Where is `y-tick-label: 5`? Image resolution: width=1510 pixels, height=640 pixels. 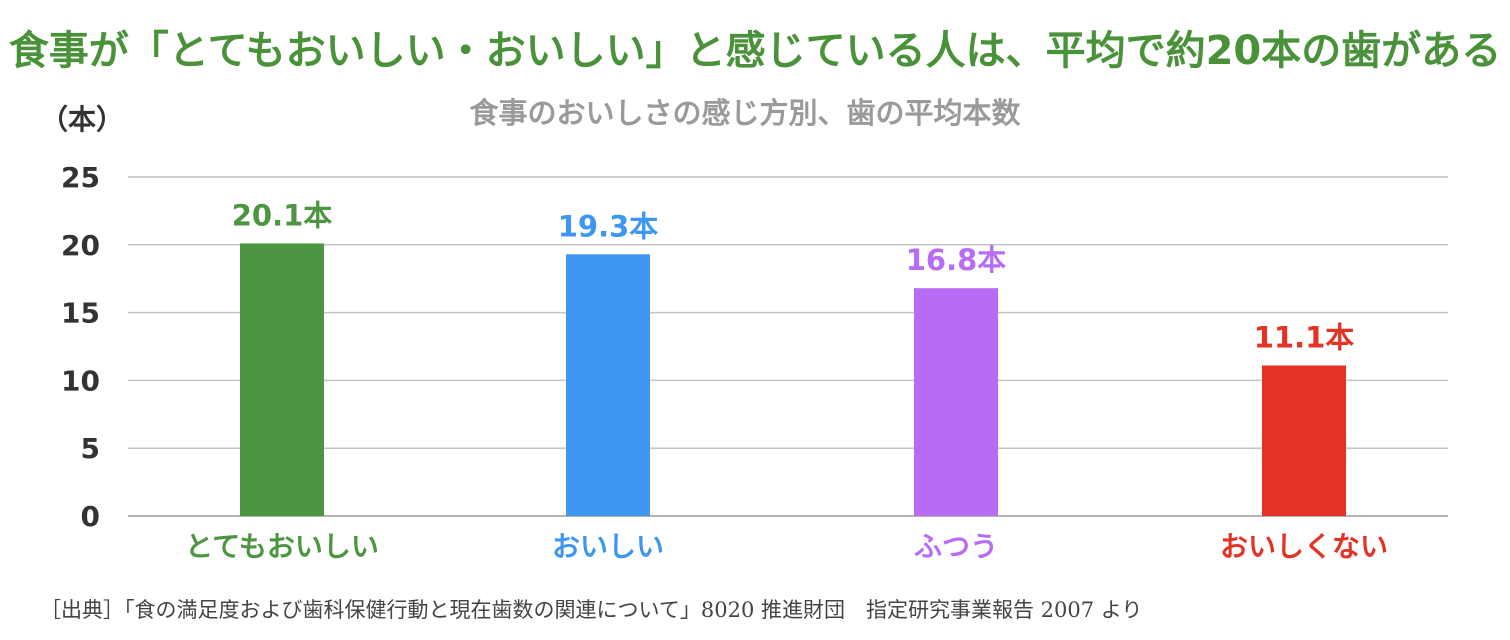
y-tick-label: 5 is located at coordinates (90, 448).